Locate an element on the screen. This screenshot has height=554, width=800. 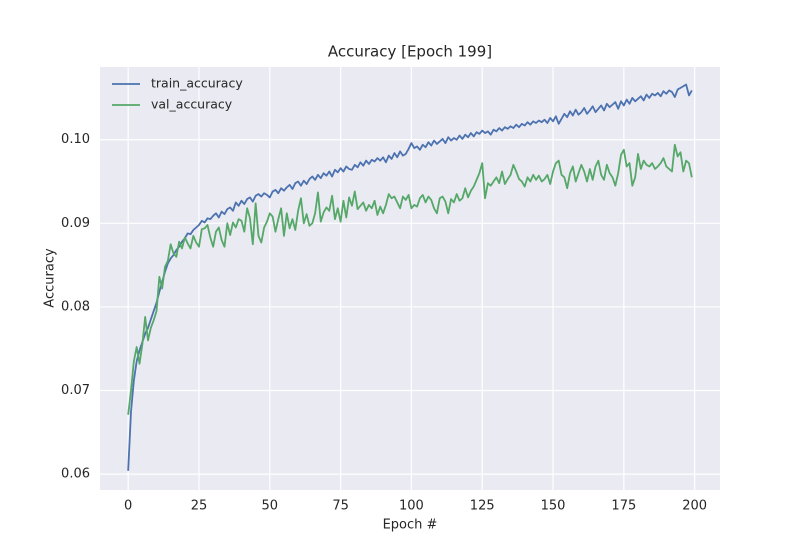
x-tick-label: 50 is located at coordinates (270, 506).